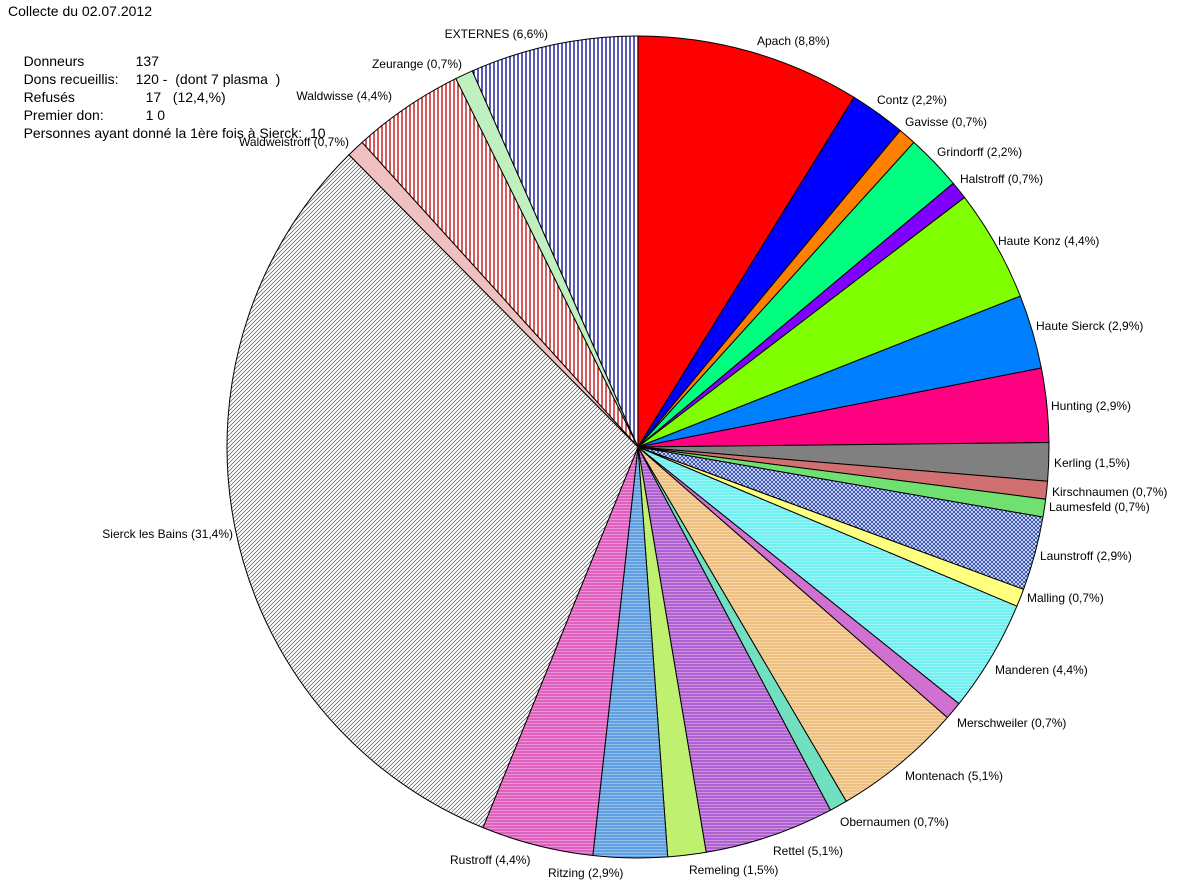 The image size is (1187, 895). Describe the element at coordinates (912, 100) in the screenshot. I see `slice-label-contz: Contz (2,2%)` at that location.